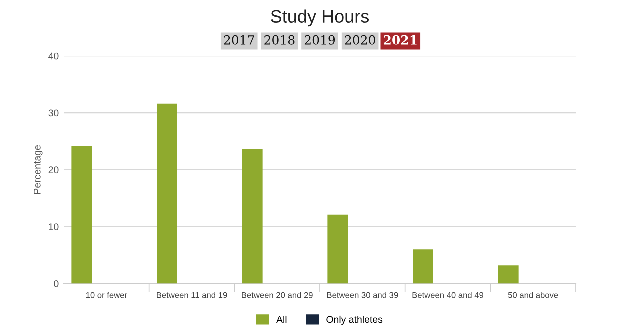 The image size is (640, 330). What do you see at coordinates (360, 40) in the screenshot?
I see `text: 2020` at bounding box center [360, 40].